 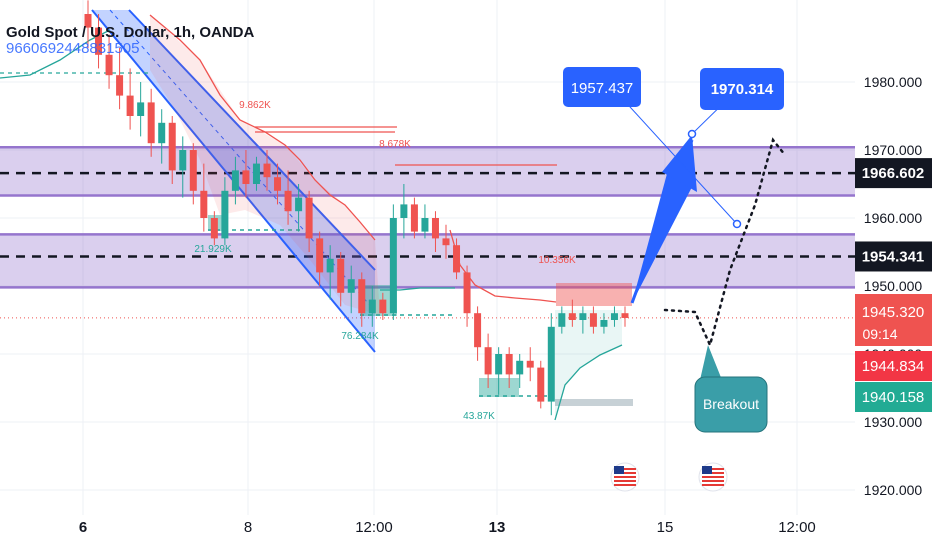 I want to click on time-axis-bg, so click(x=466, y=532).